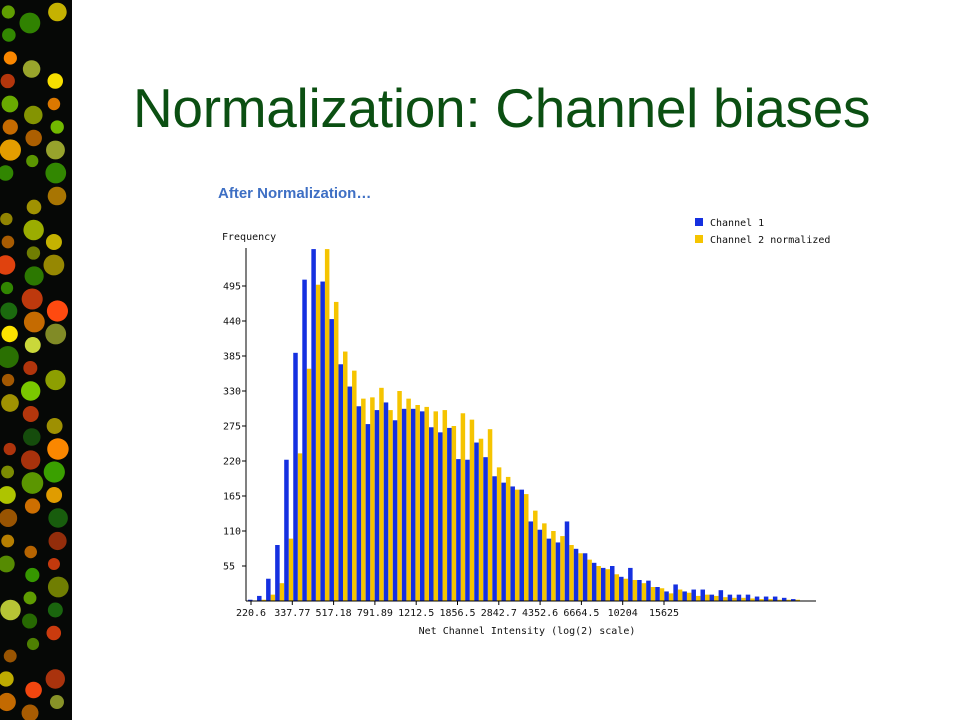  I want to click on x-tick-label: 337.77, so click(292, 613).